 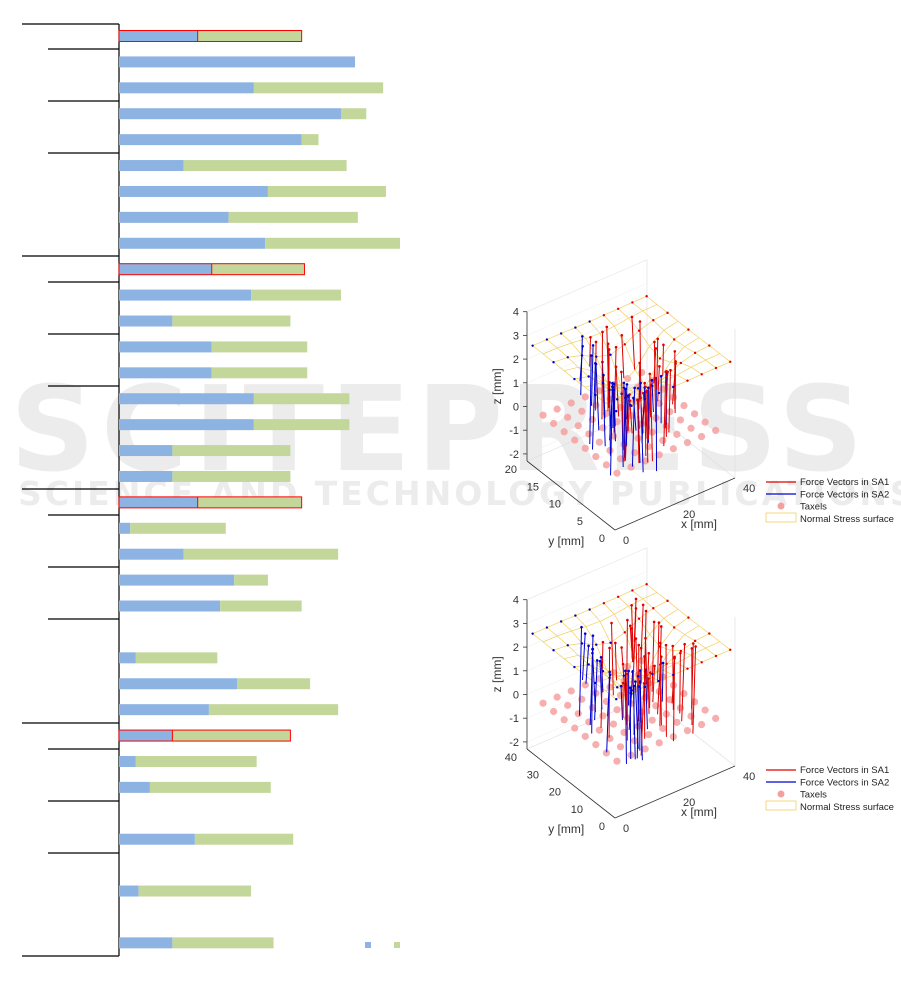 I want to click on legend-swatch-green, so click(x=397, y=945).